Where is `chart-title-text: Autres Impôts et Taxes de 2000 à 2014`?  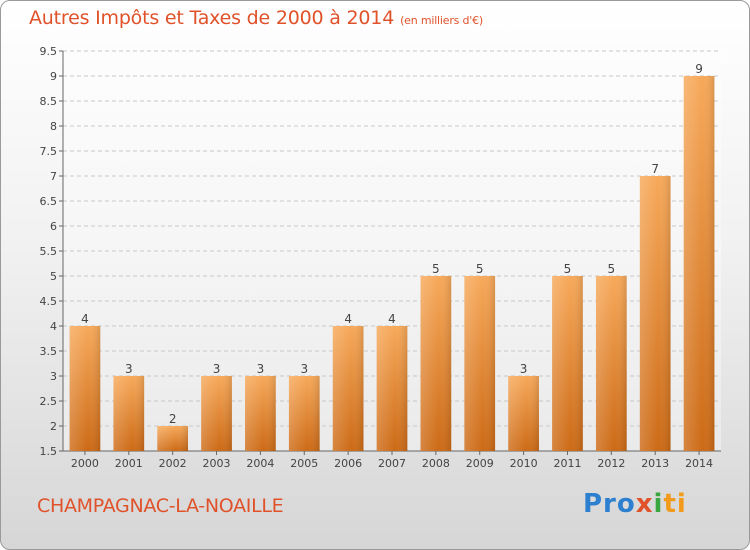 chart-title-text: Autres Impôts et Taxes de 2000 à 2014 is located at coordinates (212, 18).